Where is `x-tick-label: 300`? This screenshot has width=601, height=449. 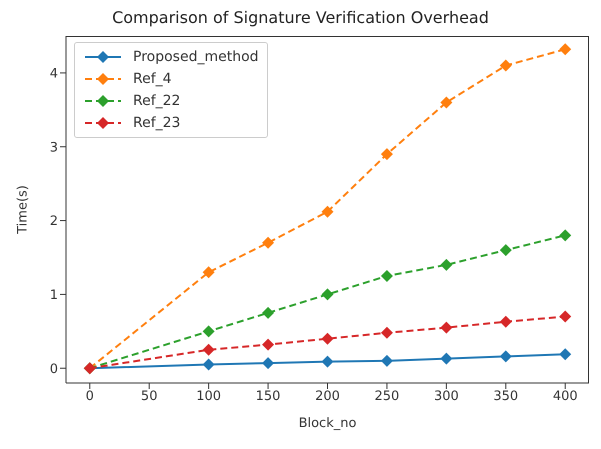 x-tick-label: 300 is located at coordinates (446, 396).